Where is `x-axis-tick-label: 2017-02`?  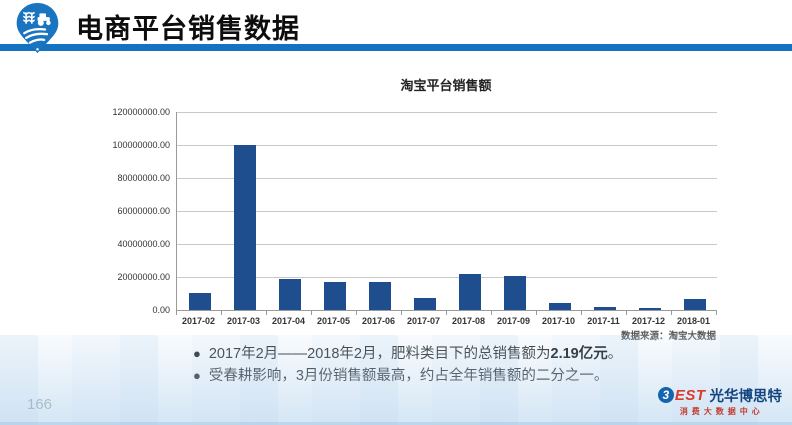 x-axis-tick-label: 2017-02 is located at coordinates (198, 321).